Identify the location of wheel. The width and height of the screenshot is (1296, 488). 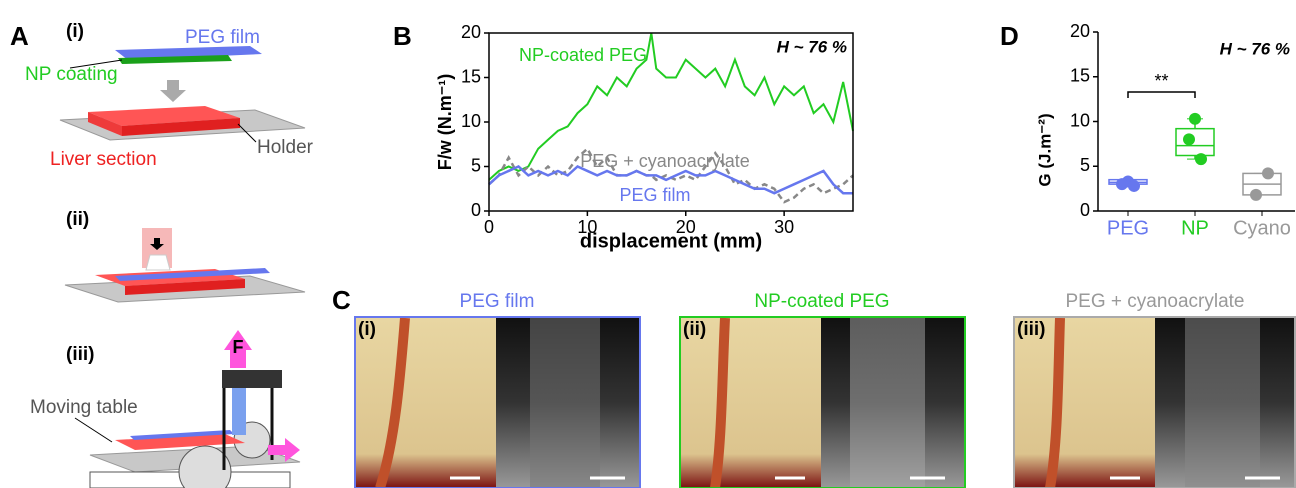
(205, 466).